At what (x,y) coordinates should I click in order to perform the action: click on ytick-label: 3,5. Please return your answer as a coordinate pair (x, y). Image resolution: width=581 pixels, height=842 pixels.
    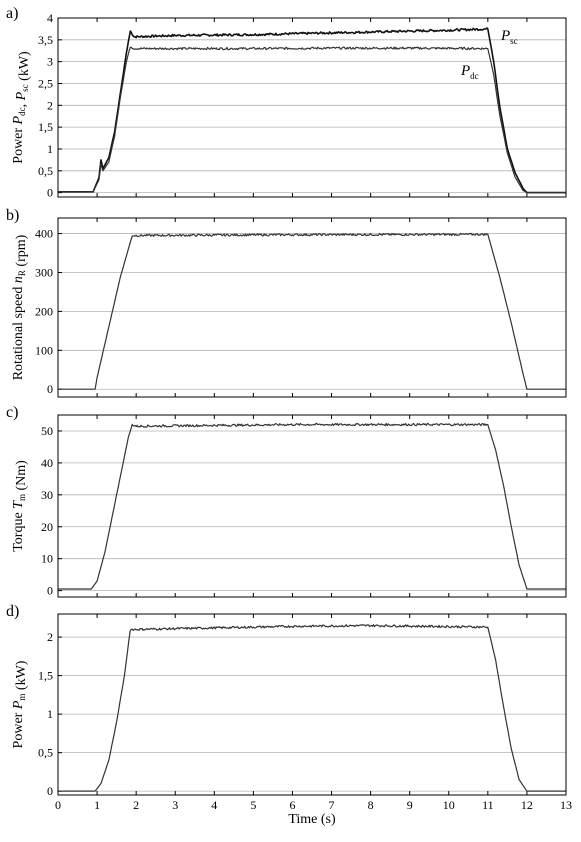
    Looking at the image, I should click on (45, 40).